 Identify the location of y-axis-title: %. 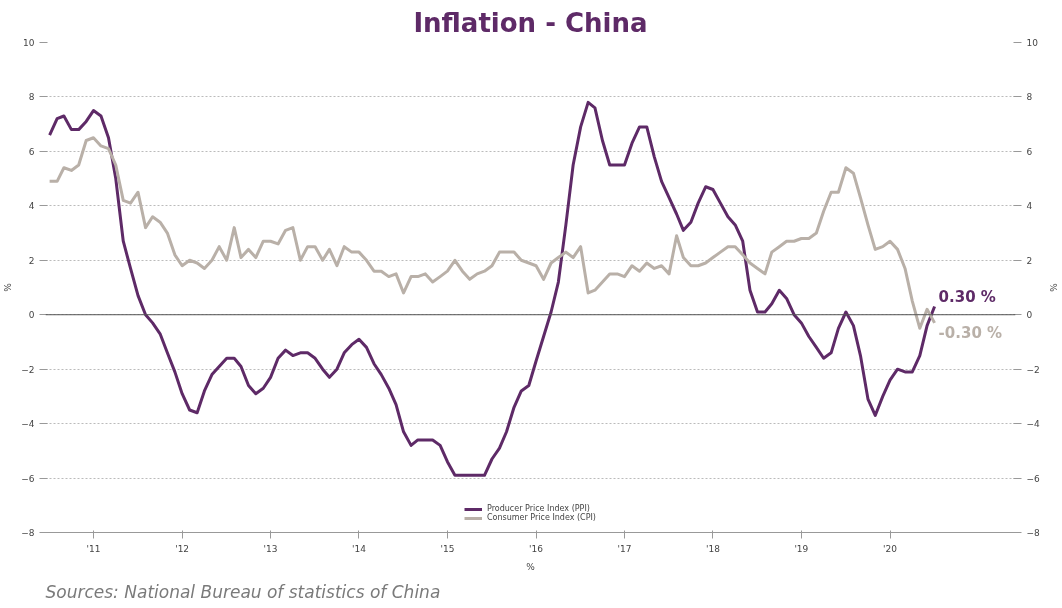
(8, 287).